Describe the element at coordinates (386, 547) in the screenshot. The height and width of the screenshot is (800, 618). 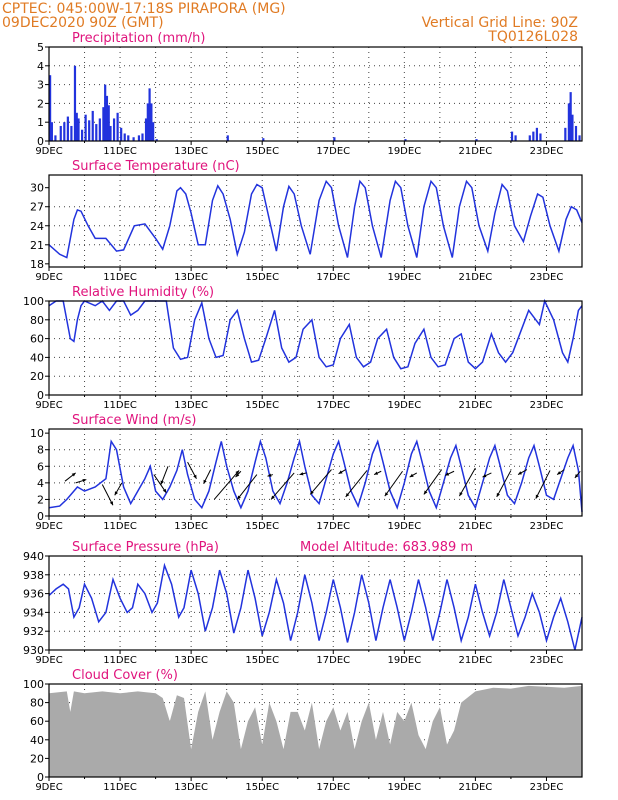
I see `pres-subtitle: Model Altitude: 683.989 m` at that location.